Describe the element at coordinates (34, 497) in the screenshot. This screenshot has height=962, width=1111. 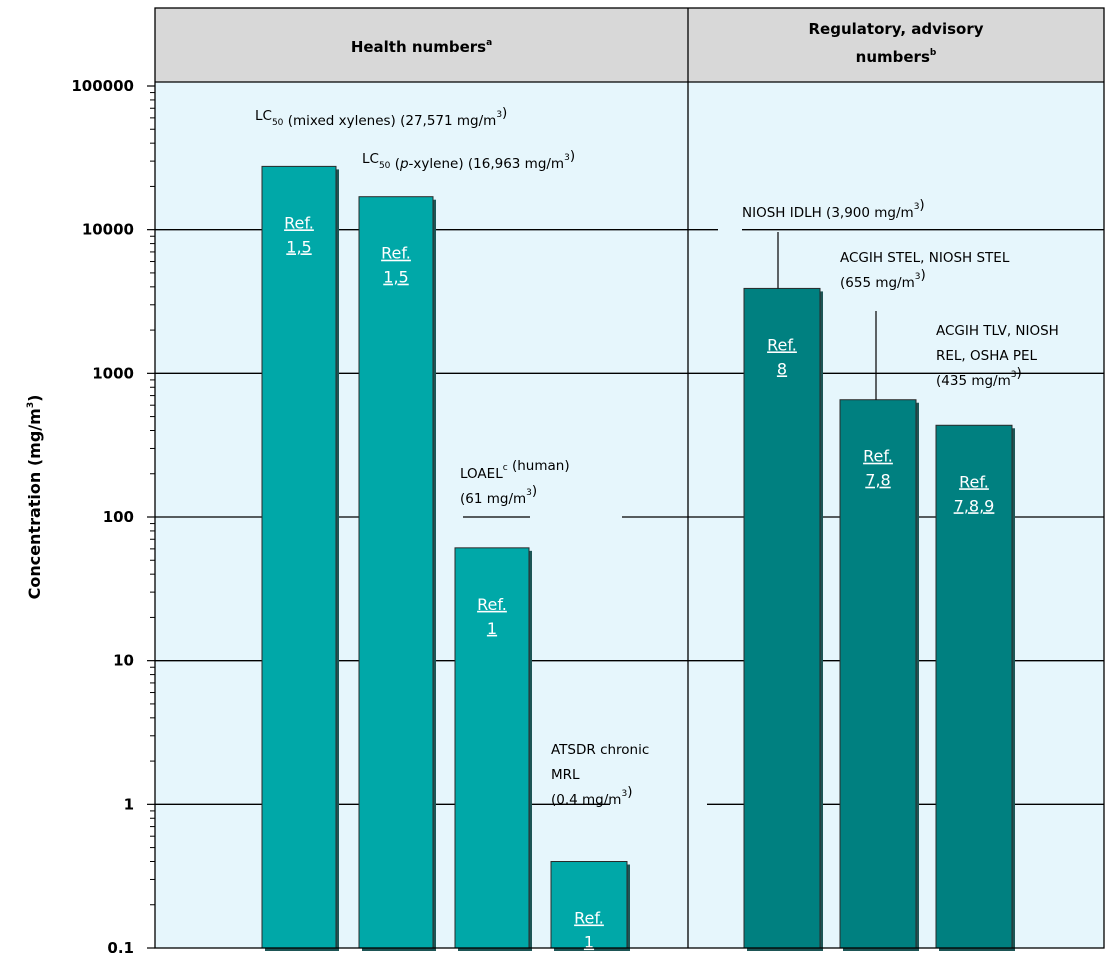
I see `y-axis-title: Concentration (mg/m3)` at that location.